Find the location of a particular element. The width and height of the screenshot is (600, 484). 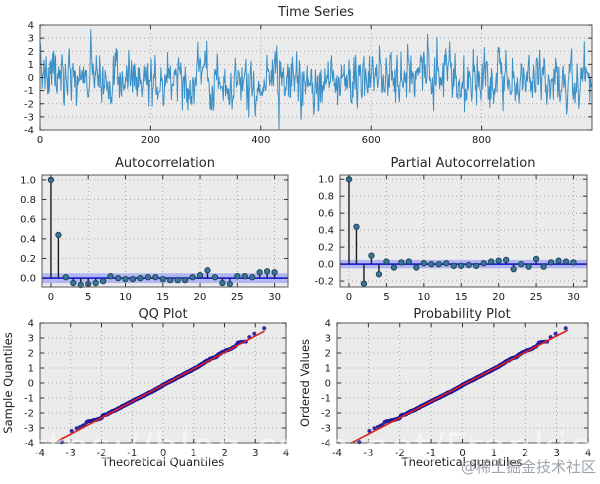

acf-plot: 0 5 10 15 20 25 30 1.0 0.8 0.6 0.4 0.2 0.0 is located at coordinates (154, 238).